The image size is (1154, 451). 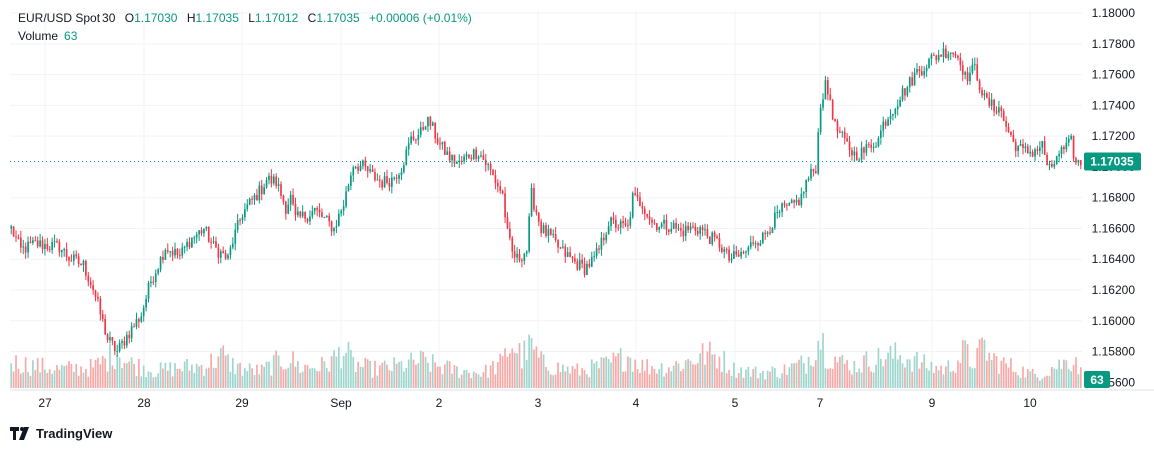 What do you see at coordinates (59, 18) in the screenshot?
I see `symbol-label: EUR/USD Spot` at bounding box center [59, 18].